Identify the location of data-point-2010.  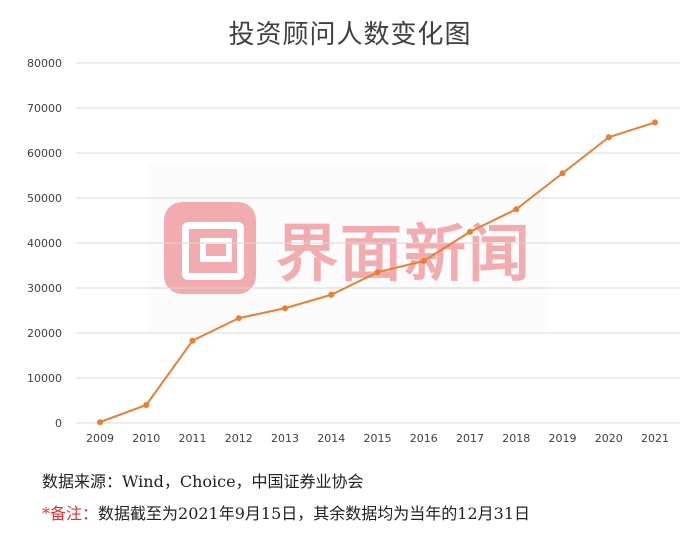
(146, 405).